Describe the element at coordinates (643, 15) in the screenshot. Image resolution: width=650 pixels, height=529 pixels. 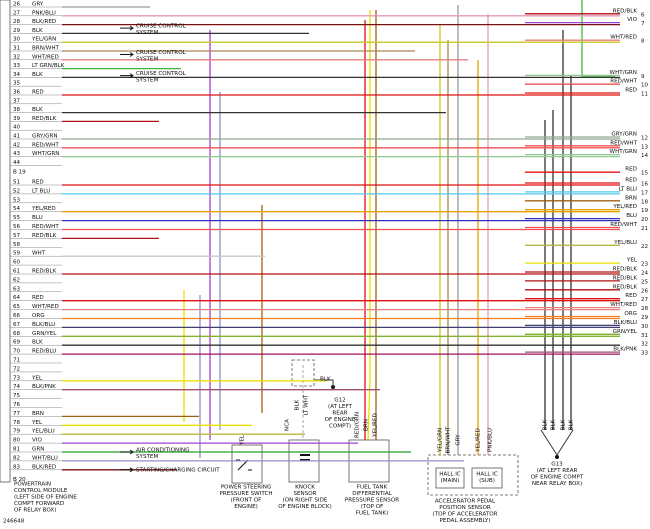
I see `pin-number: 6` at that location.